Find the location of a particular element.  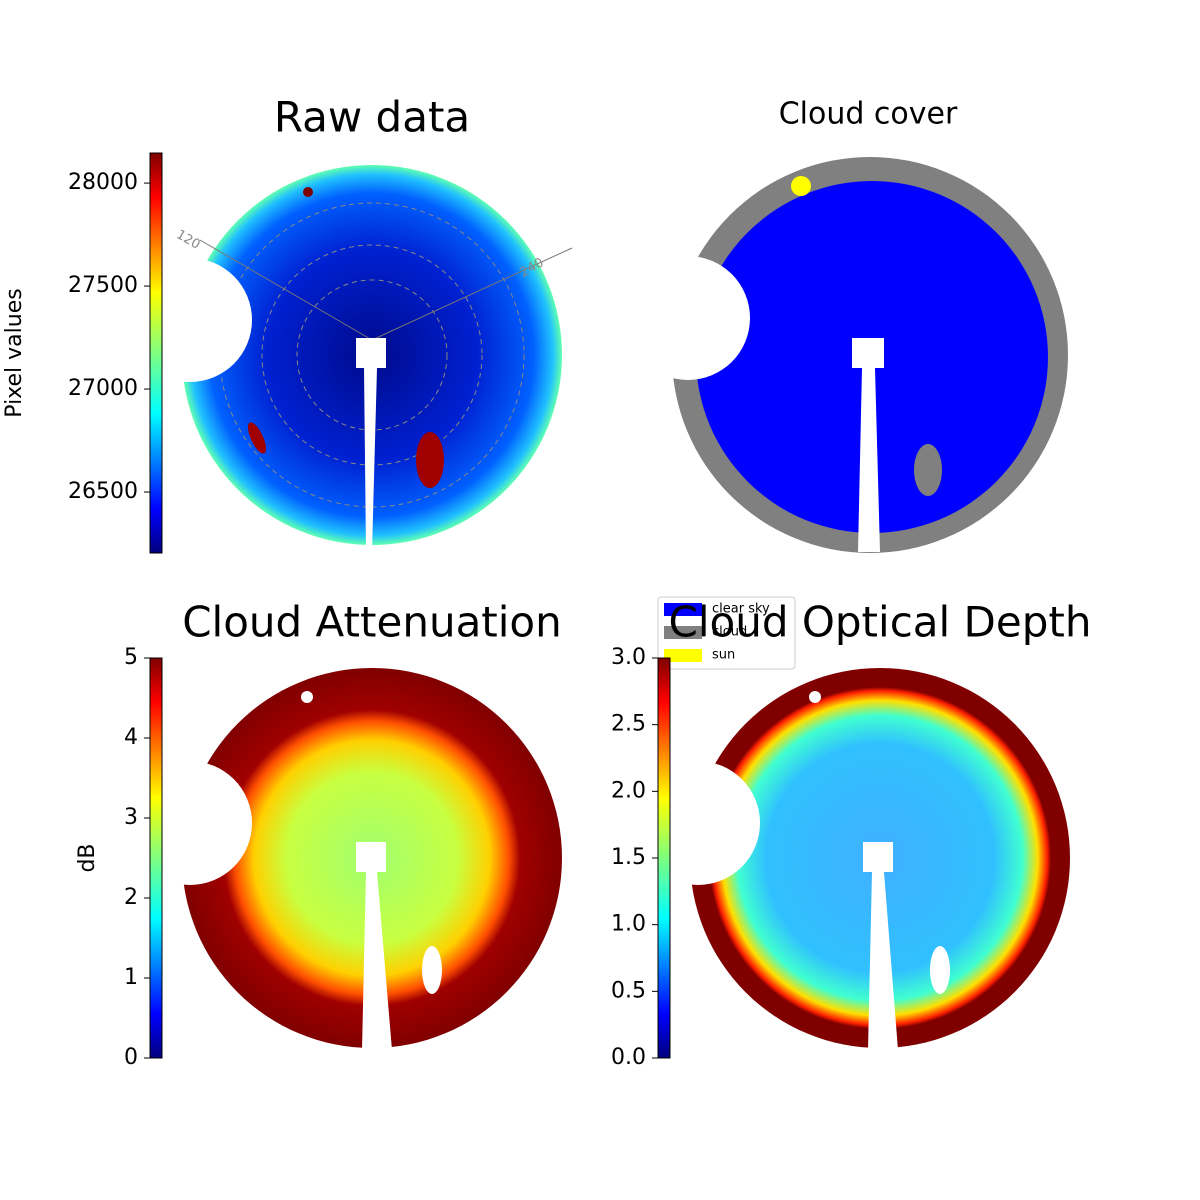

legend-label: cloud is located at coordinates (729, 632).